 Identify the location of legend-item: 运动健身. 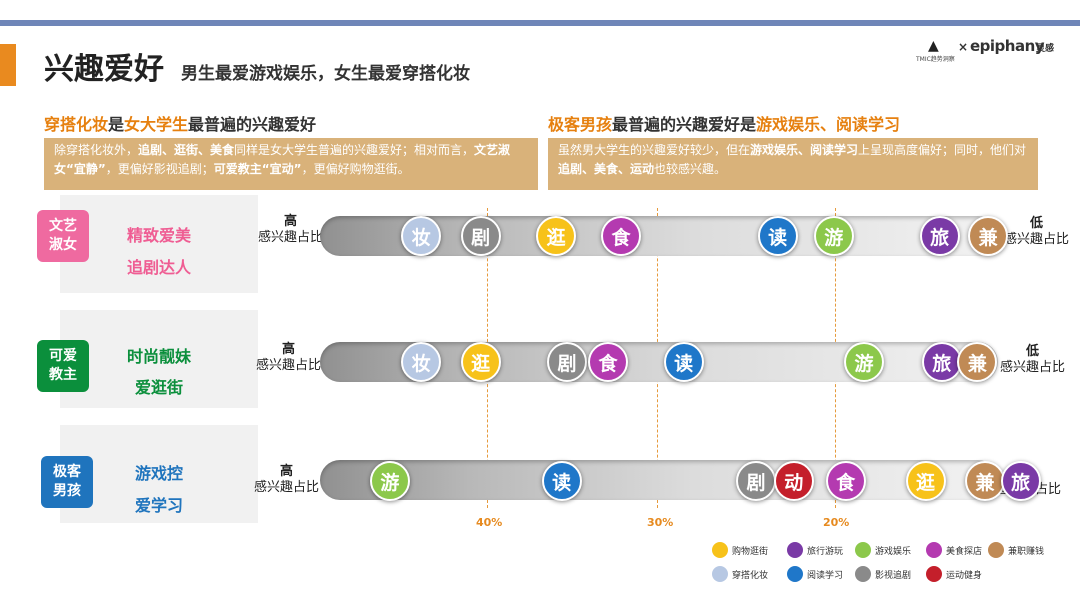
(954, 574).